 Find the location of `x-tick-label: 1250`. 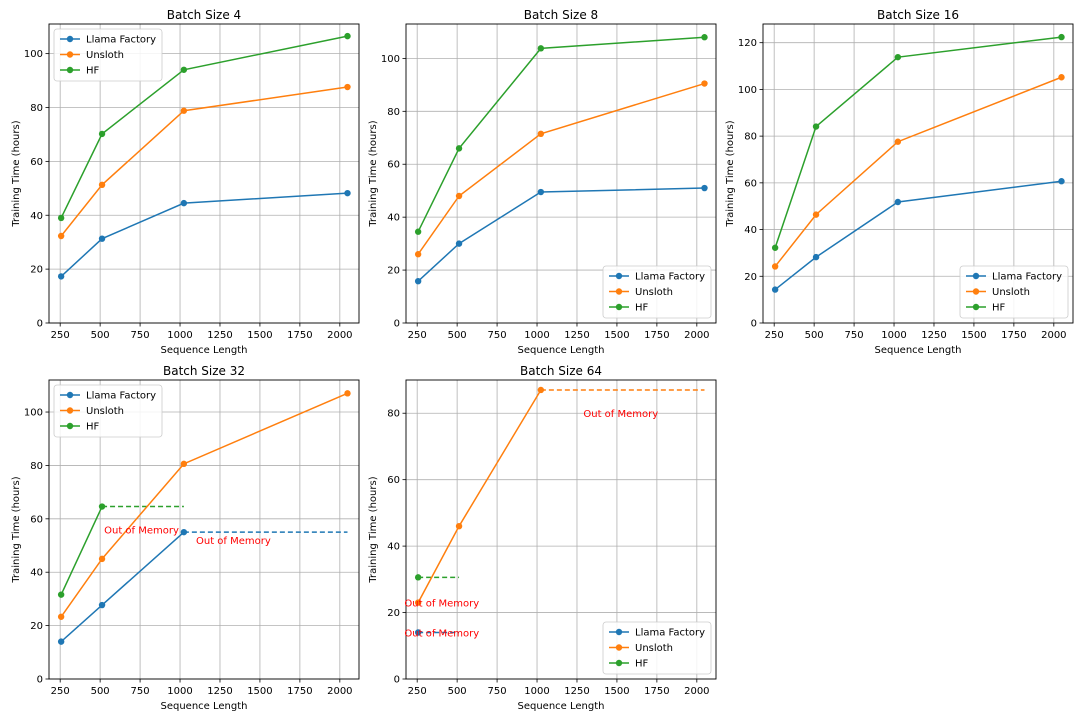

x-tick-label: 1250 is located at coordinates (933, 335).